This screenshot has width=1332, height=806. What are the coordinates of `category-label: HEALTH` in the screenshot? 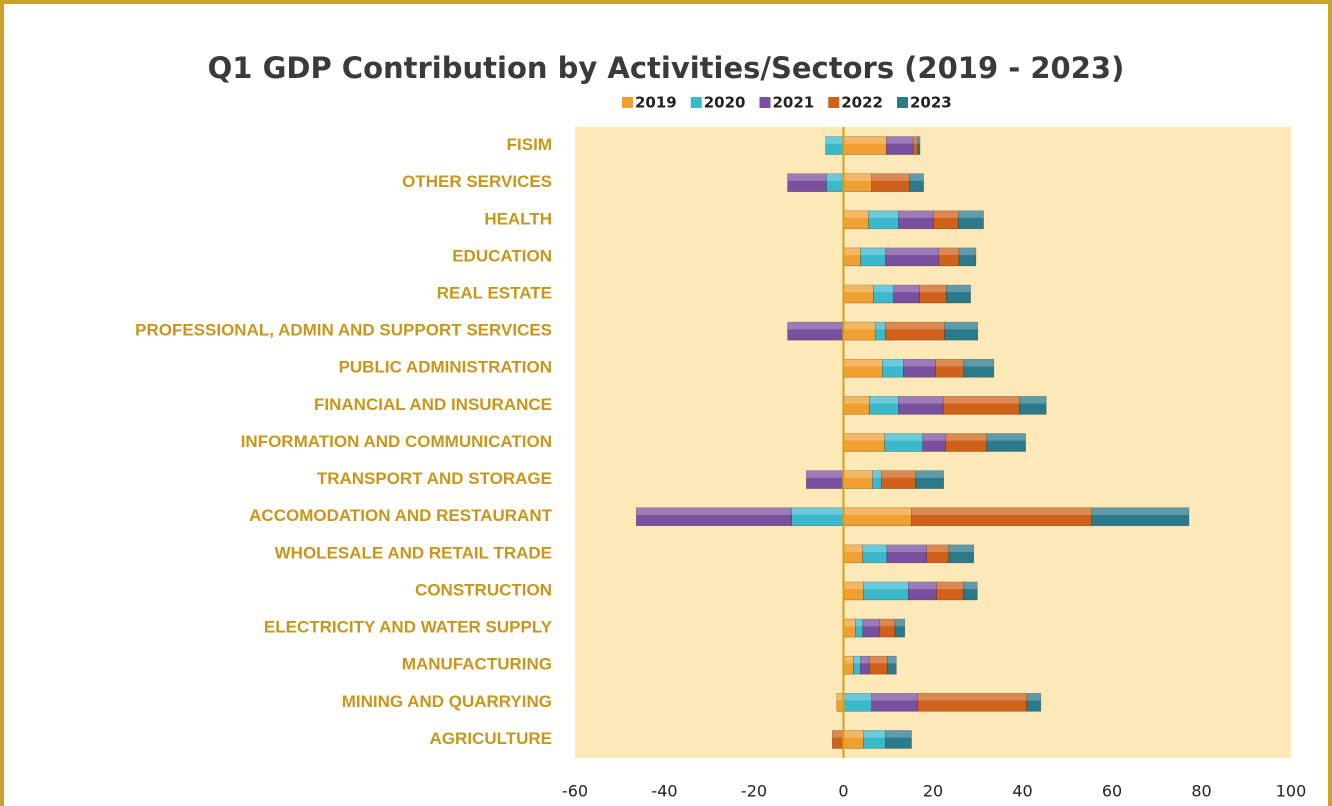 It's located at (518, 218).